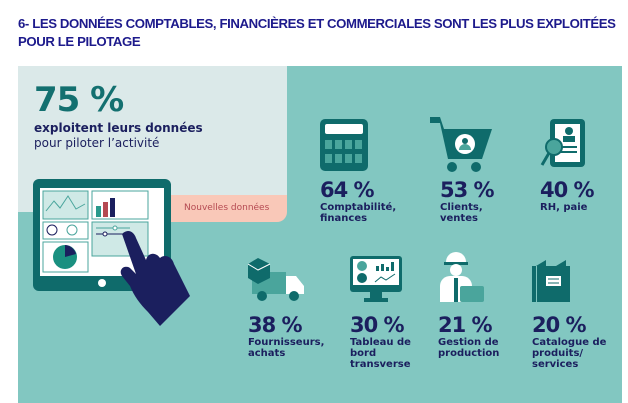 The height and width of the screenshot is (403, 628). I want to click on stat-production: 21 % Gestion de production, so click(473, 336).